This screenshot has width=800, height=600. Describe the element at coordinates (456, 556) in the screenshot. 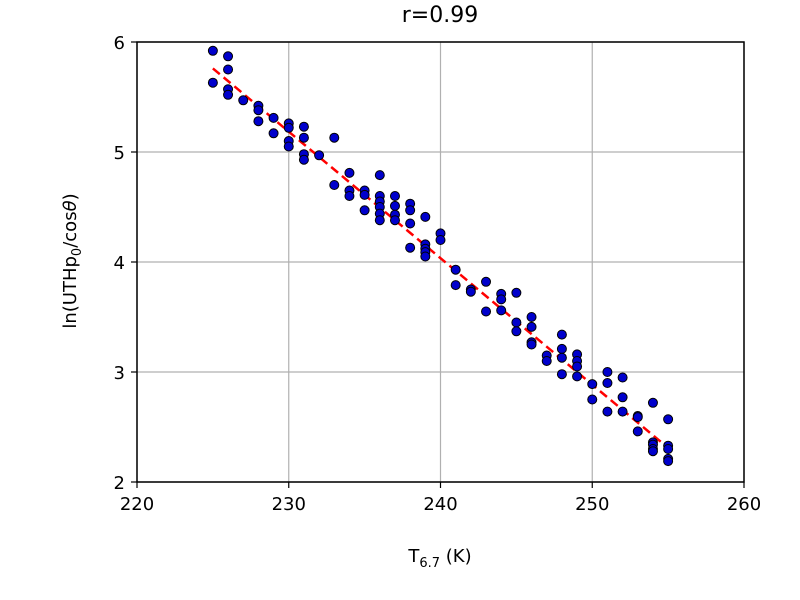

I see `x-axis-label-suffix: (K)` at that location.